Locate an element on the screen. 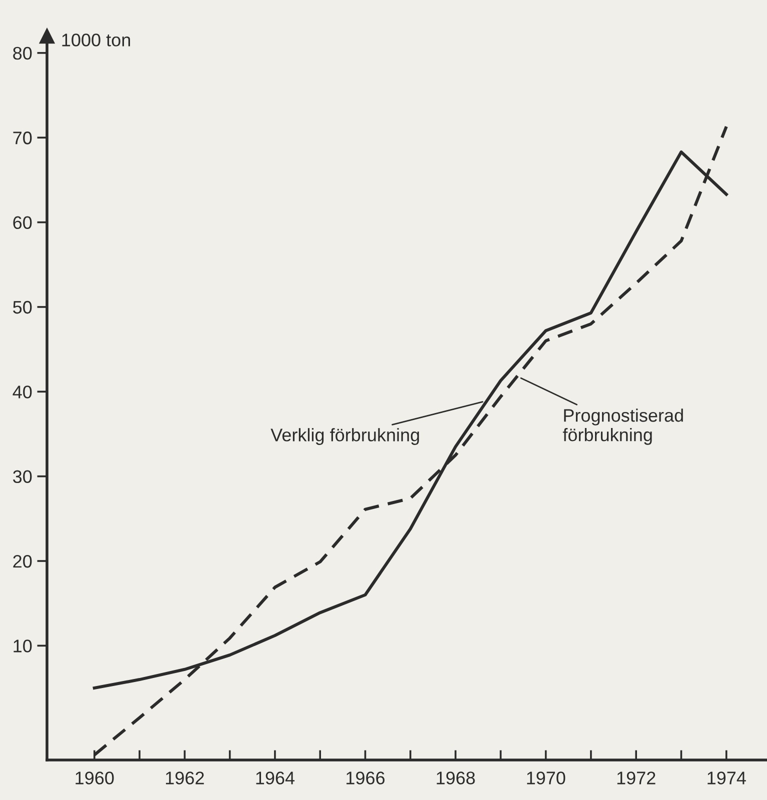  x-tick-label: 1968 is located at coordinates (455, 778).